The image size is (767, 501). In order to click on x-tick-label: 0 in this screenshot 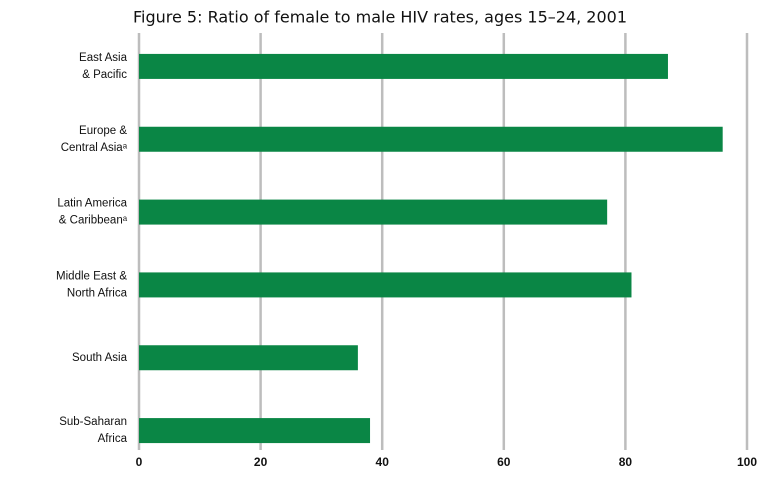, I will do `click(139, 462)`.